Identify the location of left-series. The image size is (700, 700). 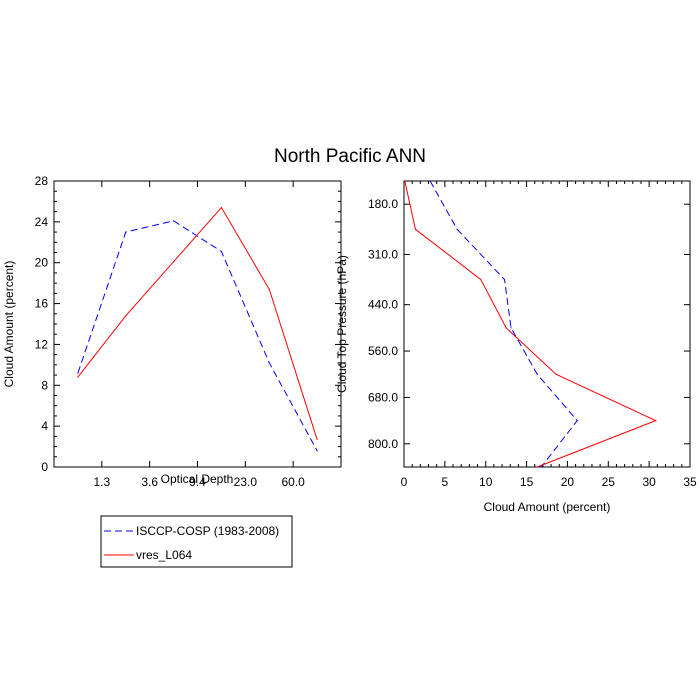
(197, 329).